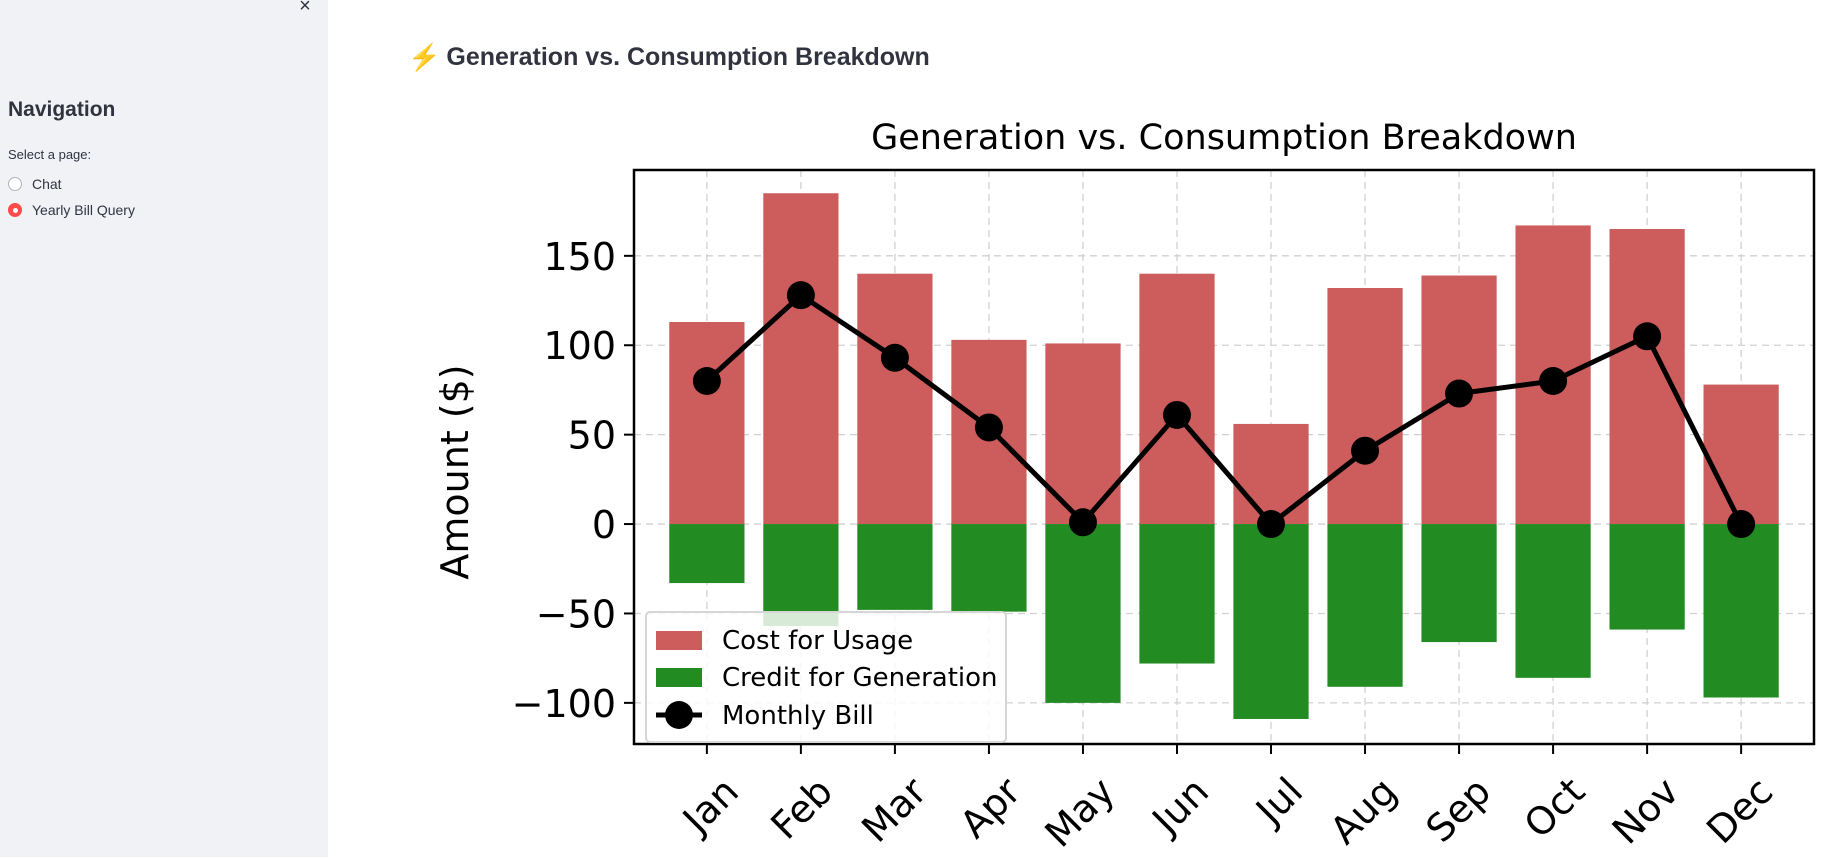  I want to click on y-axis-label: Amount ($), so click(455, 471).